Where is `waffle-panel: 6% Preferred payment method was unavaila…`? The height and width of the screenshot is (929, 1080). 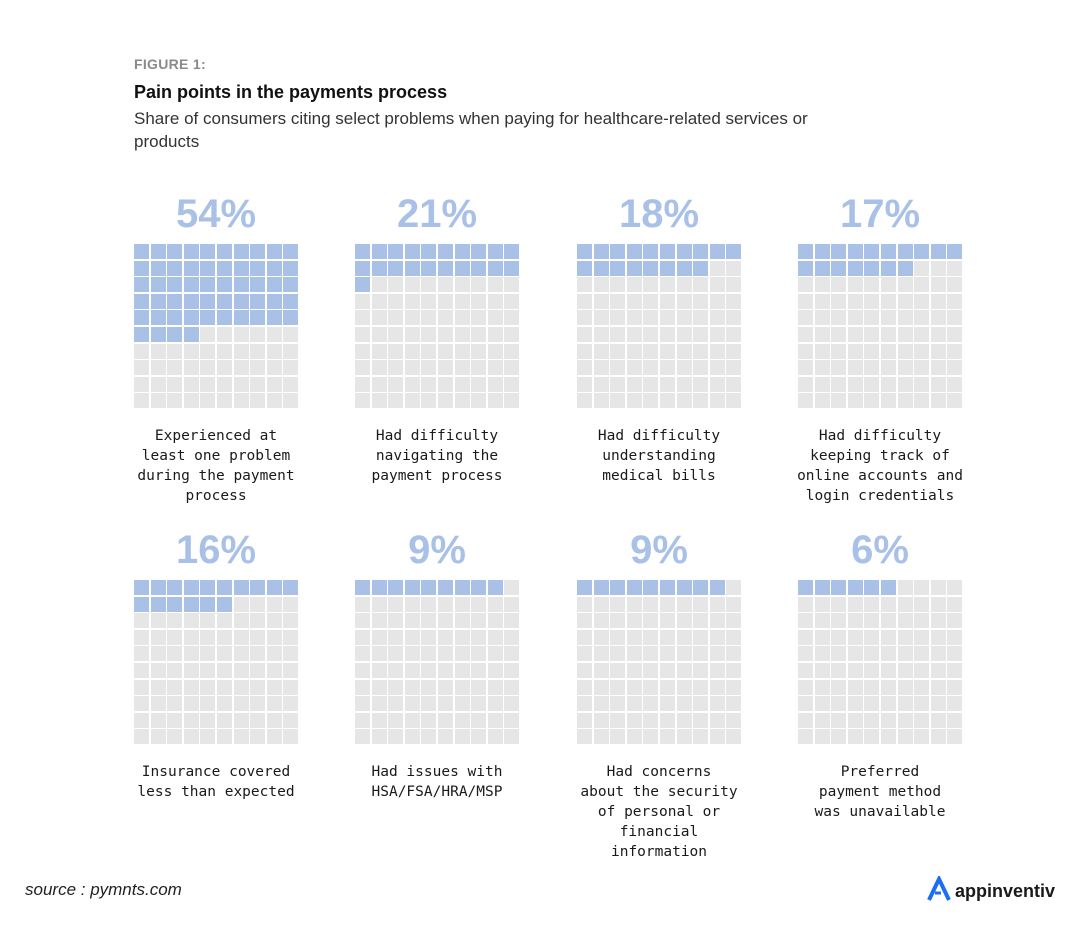
waffle-panel: 6% Preferred payment method was unavaila… is located at coordinates (880, 674).